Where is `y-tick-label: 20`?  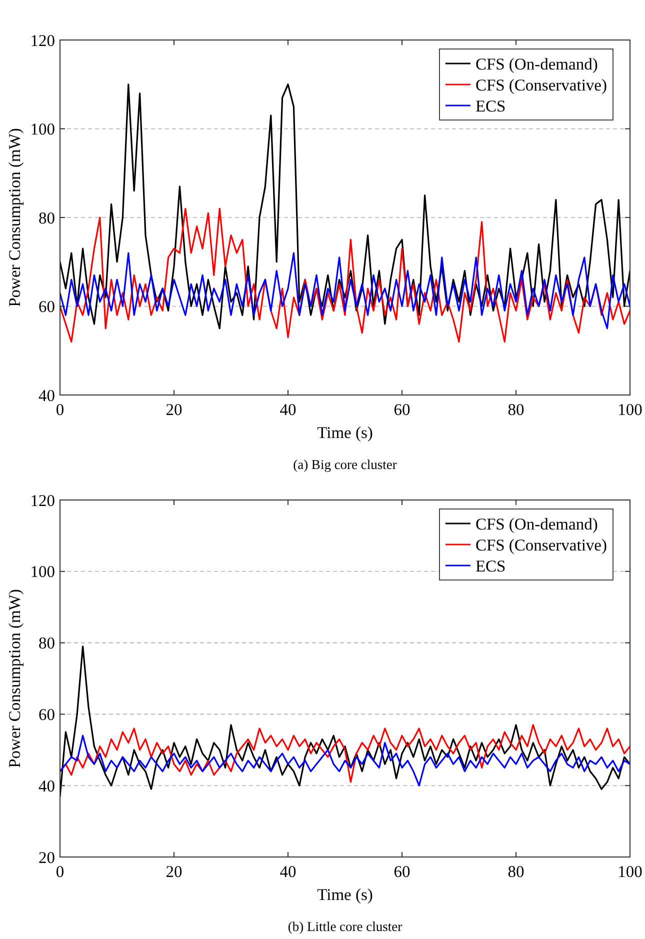
y-tick-label: 20 is located at coordinates (46, 857).